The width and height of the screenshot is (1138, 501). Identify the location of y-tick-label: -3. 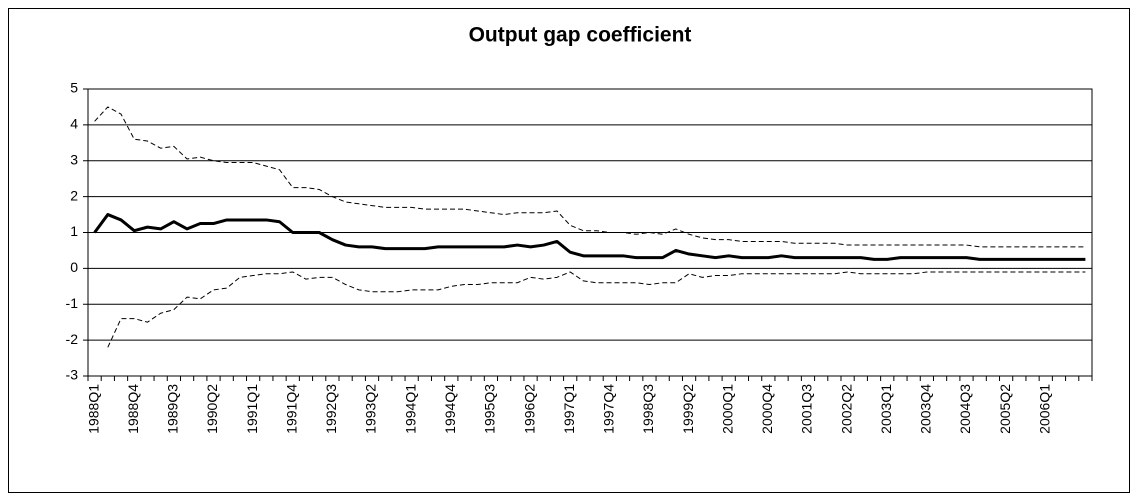
(72, 375).